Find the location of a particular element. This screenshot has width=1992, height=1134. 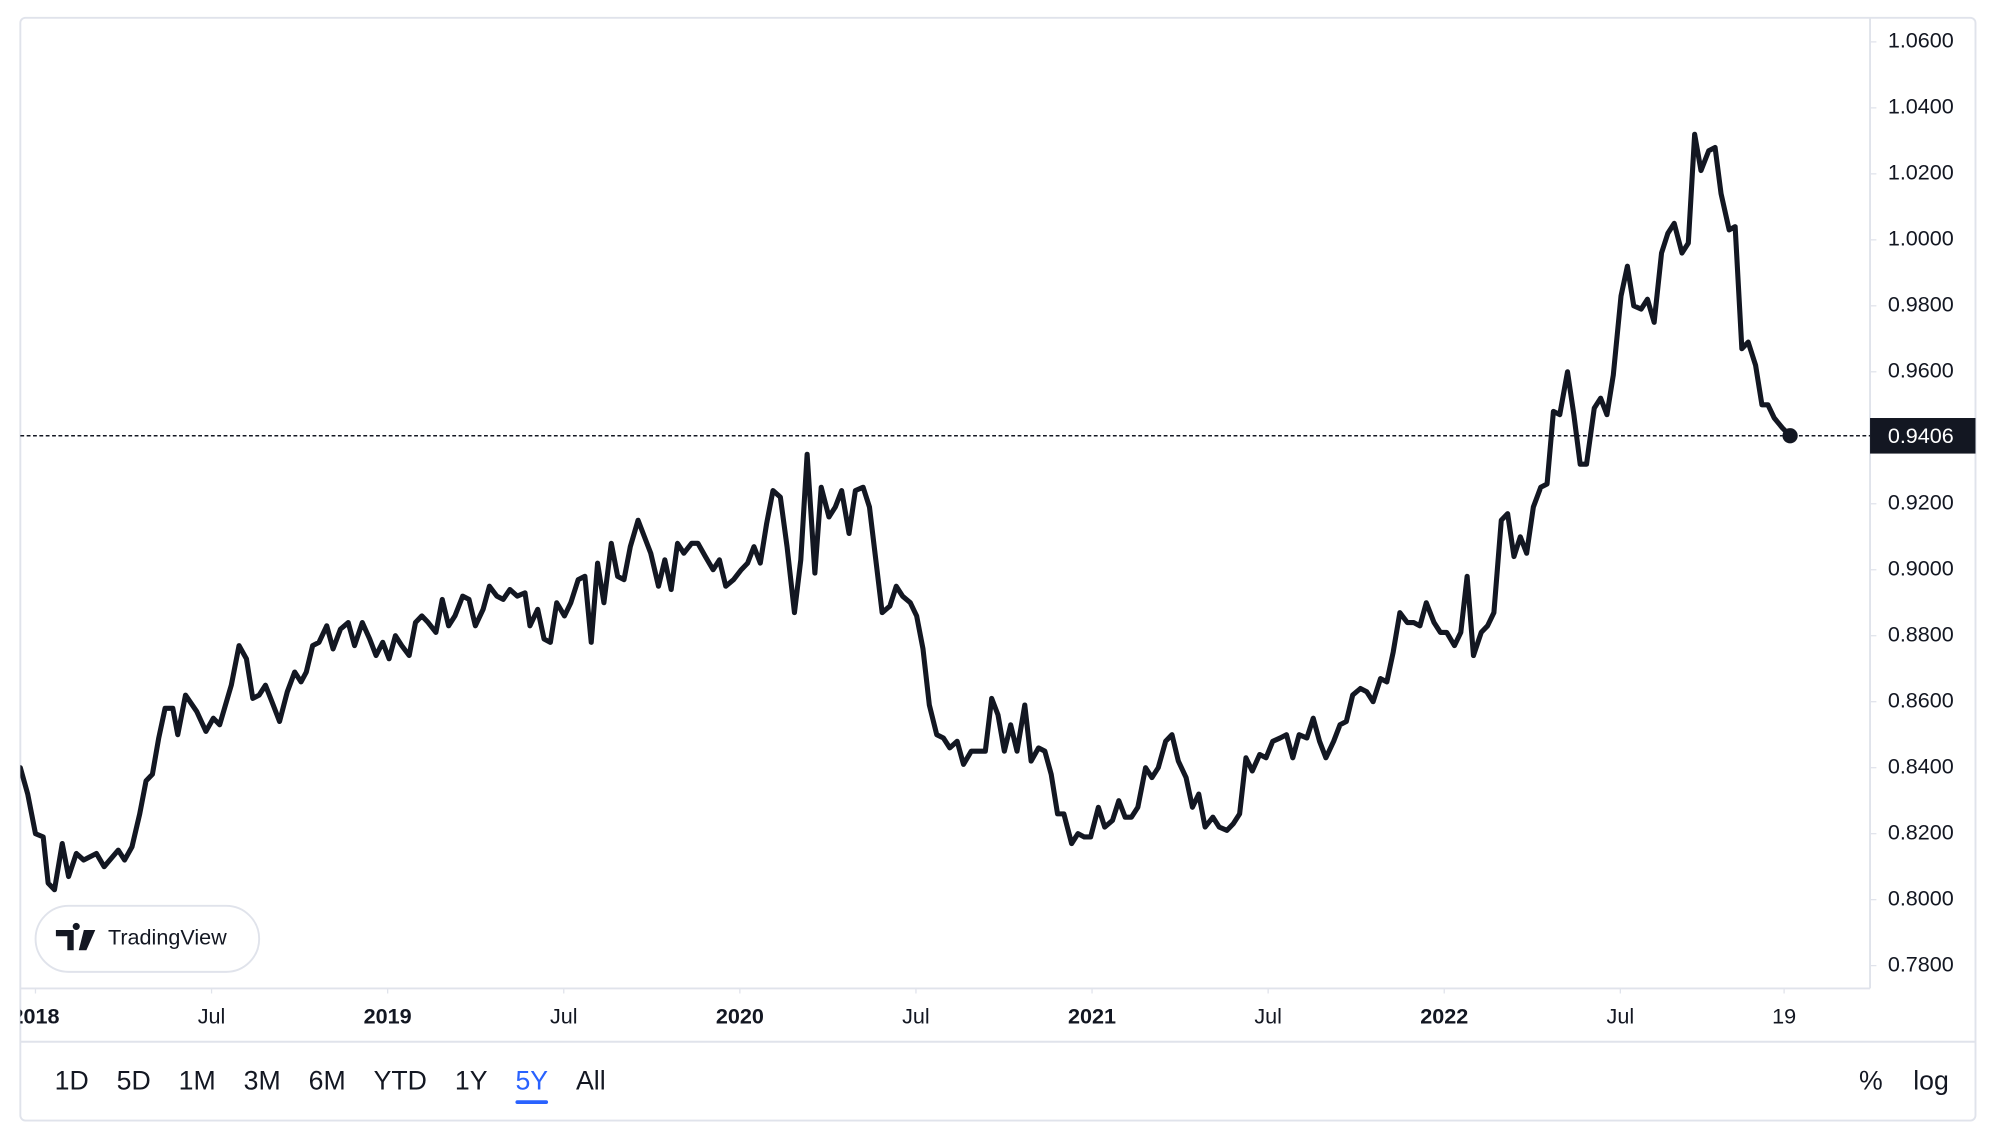

x-tick-label: 2019 is located at coordinates (388, 1015).